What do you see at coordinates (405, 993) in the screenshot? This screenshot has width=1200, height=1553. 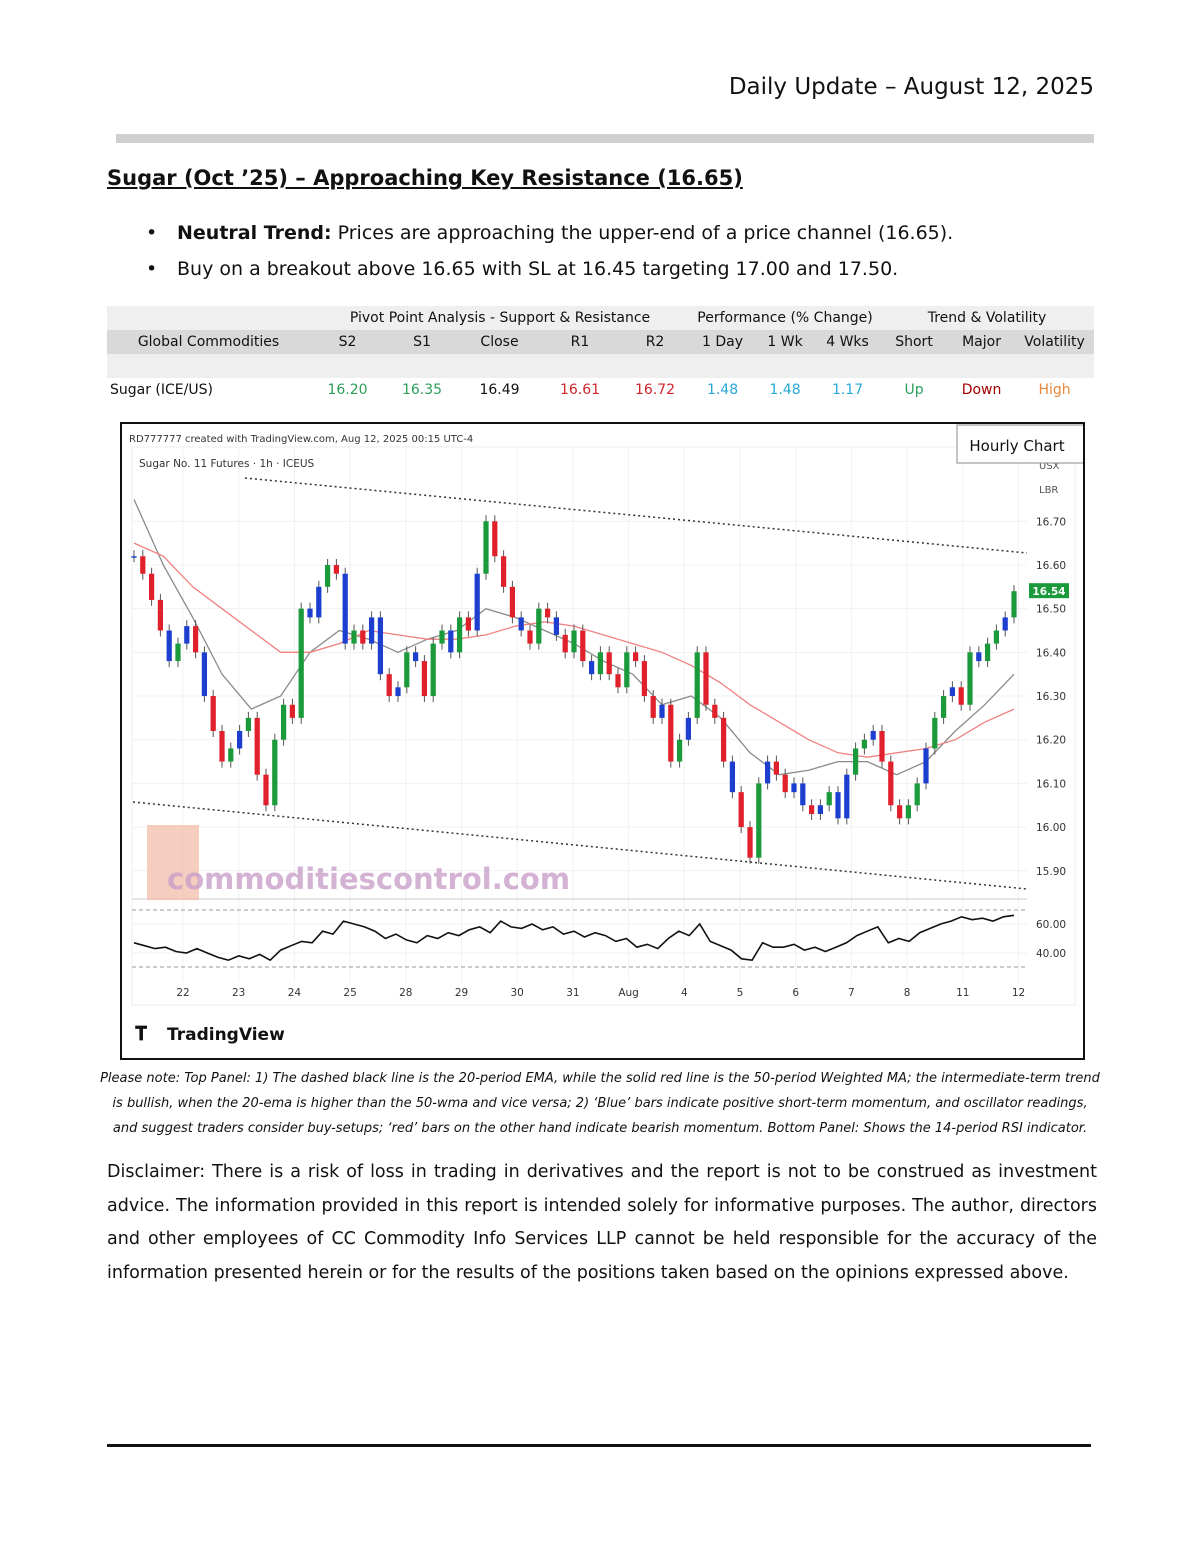 I see `x-tick-label: 28` at bounding box center [405, 993].